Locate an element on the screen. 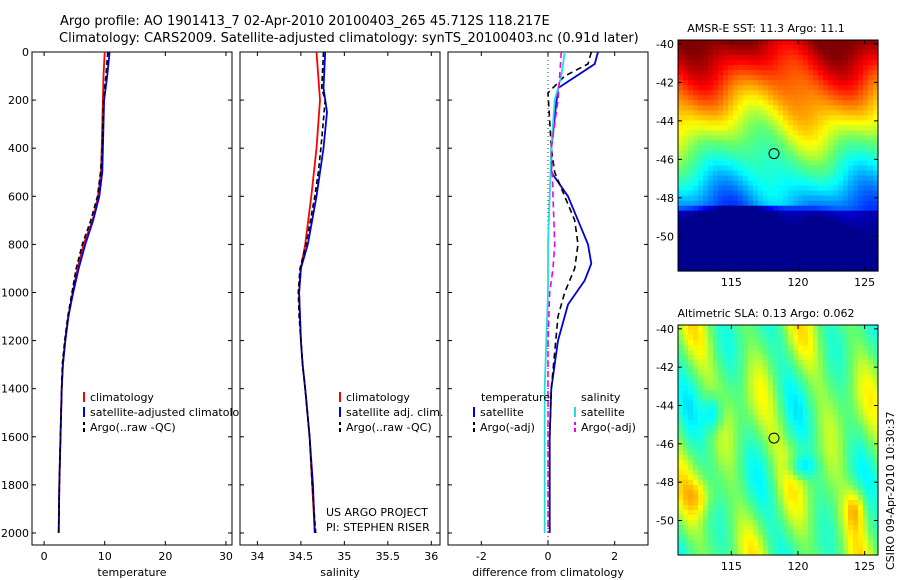 This screenshot has width=900, height=580. legend-climatology-label: climatology is located at coordinates (122, 397).